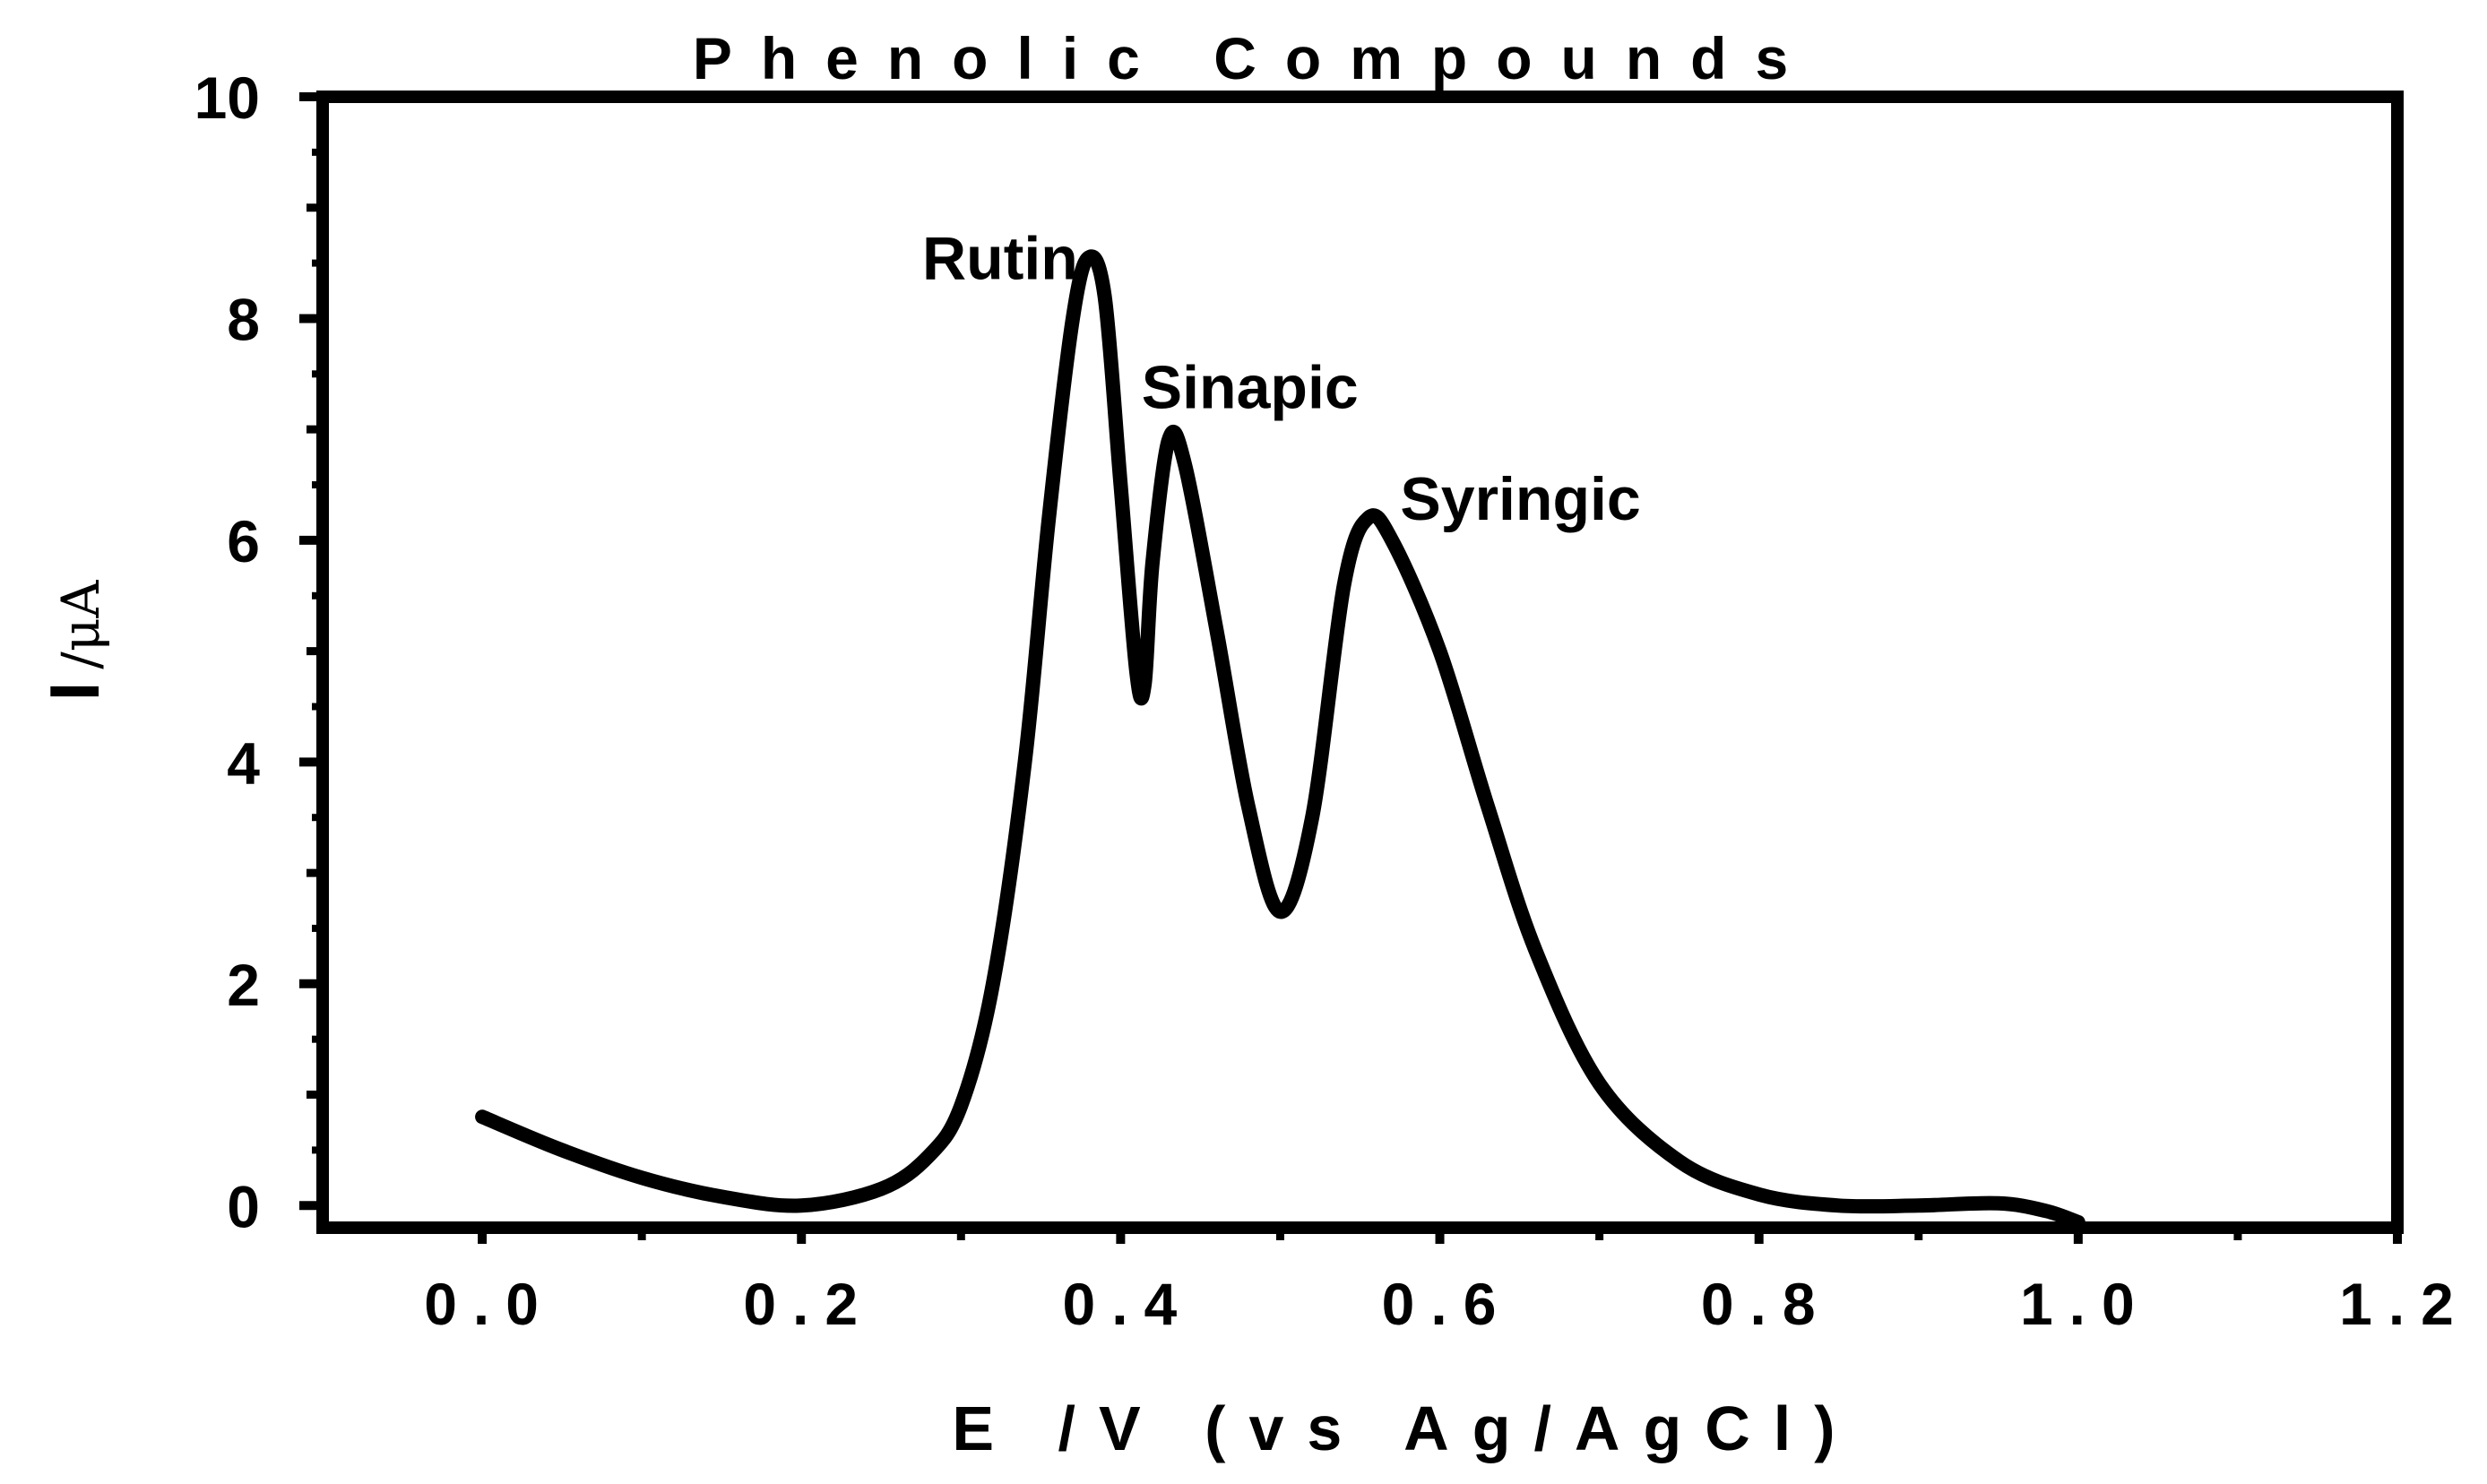 This screenshot has height=1484, width=2487. What do you see at coordinates (1000, 258) in the screenshot?
I see `peak-label: Rutin` at bounding box center [1000, 258].